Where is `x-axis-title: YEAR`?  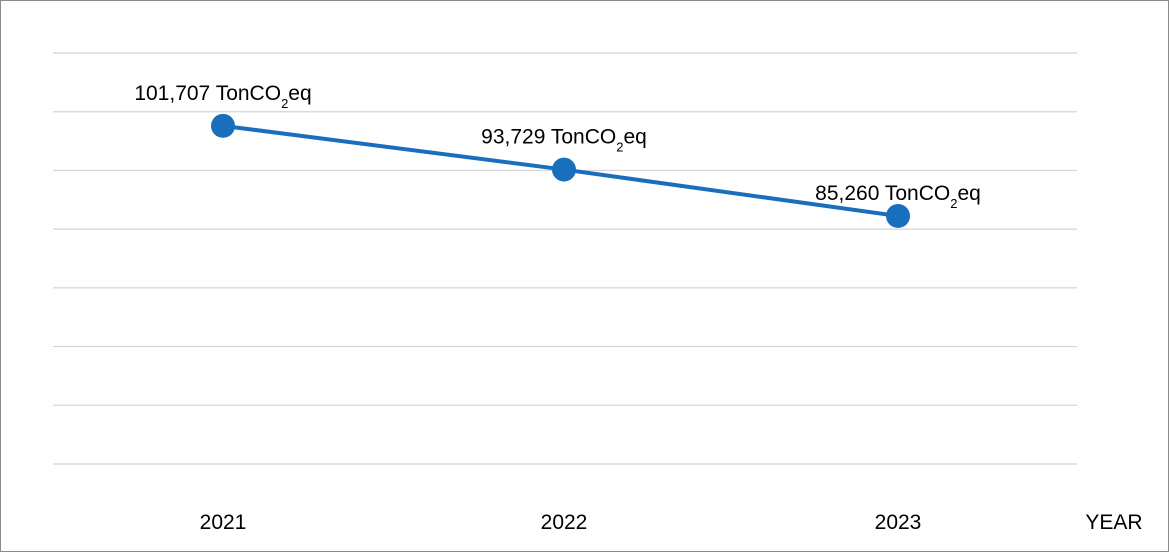
x-axis-title: YEAR is located at coordinates (1113, 522).